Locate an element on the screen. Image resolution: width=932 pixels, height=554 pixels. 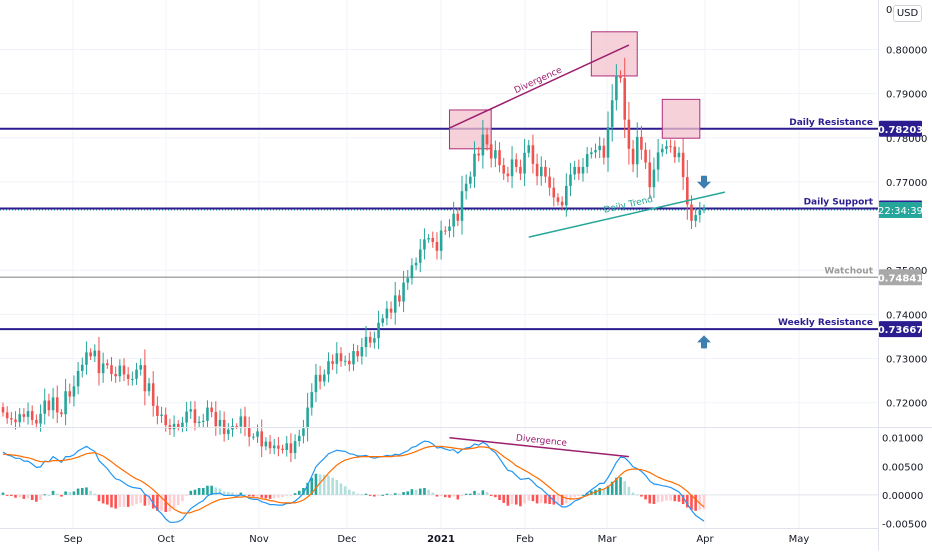
time-axis: Sep Oct Nov Dec 2021 Feb Mar Apr May is located at coordinates (437, 539).